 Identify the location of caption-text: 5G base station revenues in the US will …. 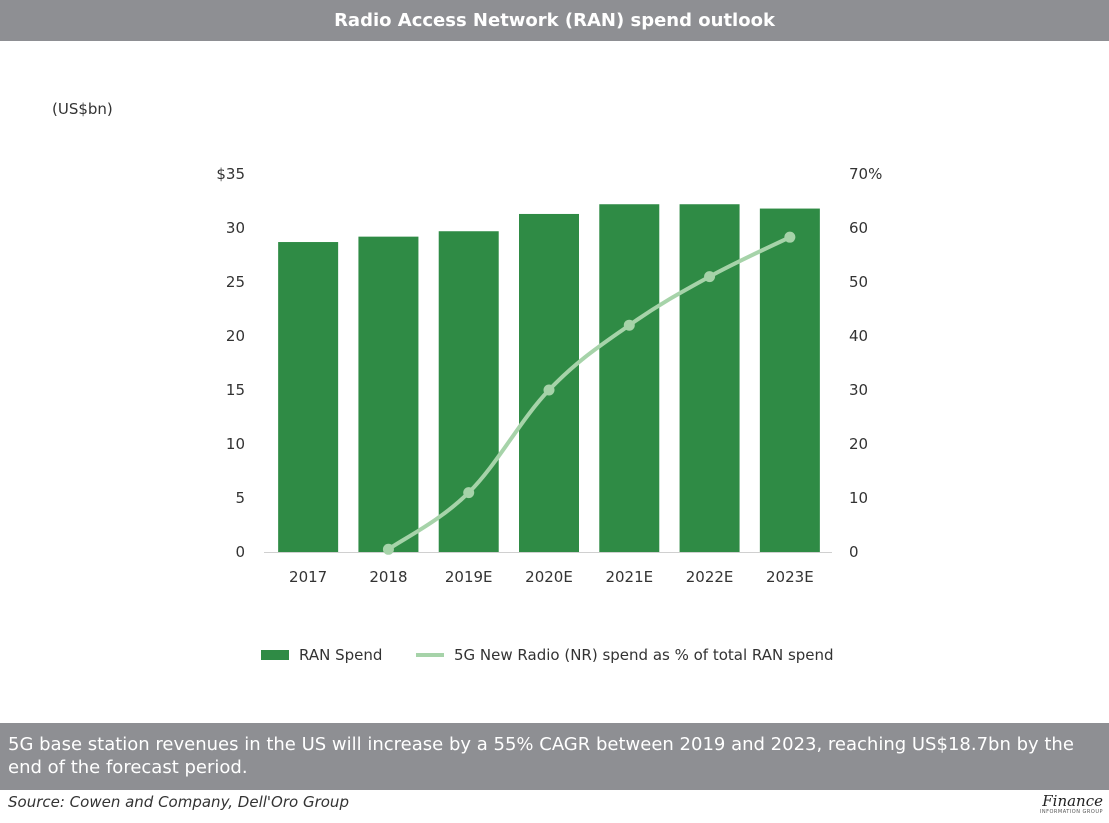
(541, 756).